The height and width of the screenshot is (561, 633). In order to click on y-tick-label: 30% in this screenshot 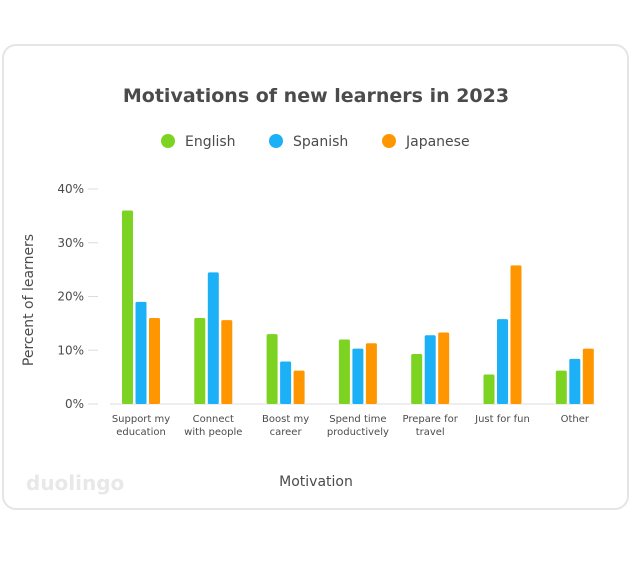, I will do `click(70, 243)`.